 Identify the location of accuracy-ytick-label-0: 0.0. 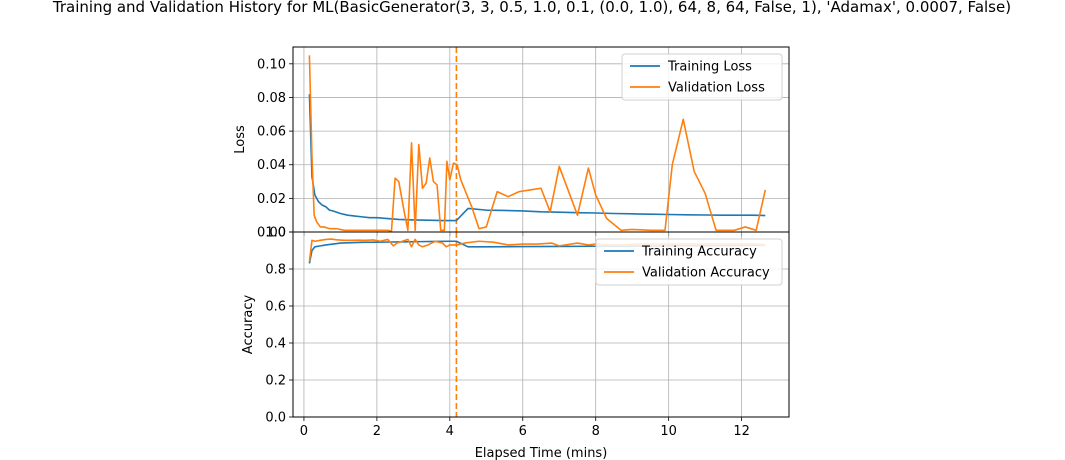
(275, 418).